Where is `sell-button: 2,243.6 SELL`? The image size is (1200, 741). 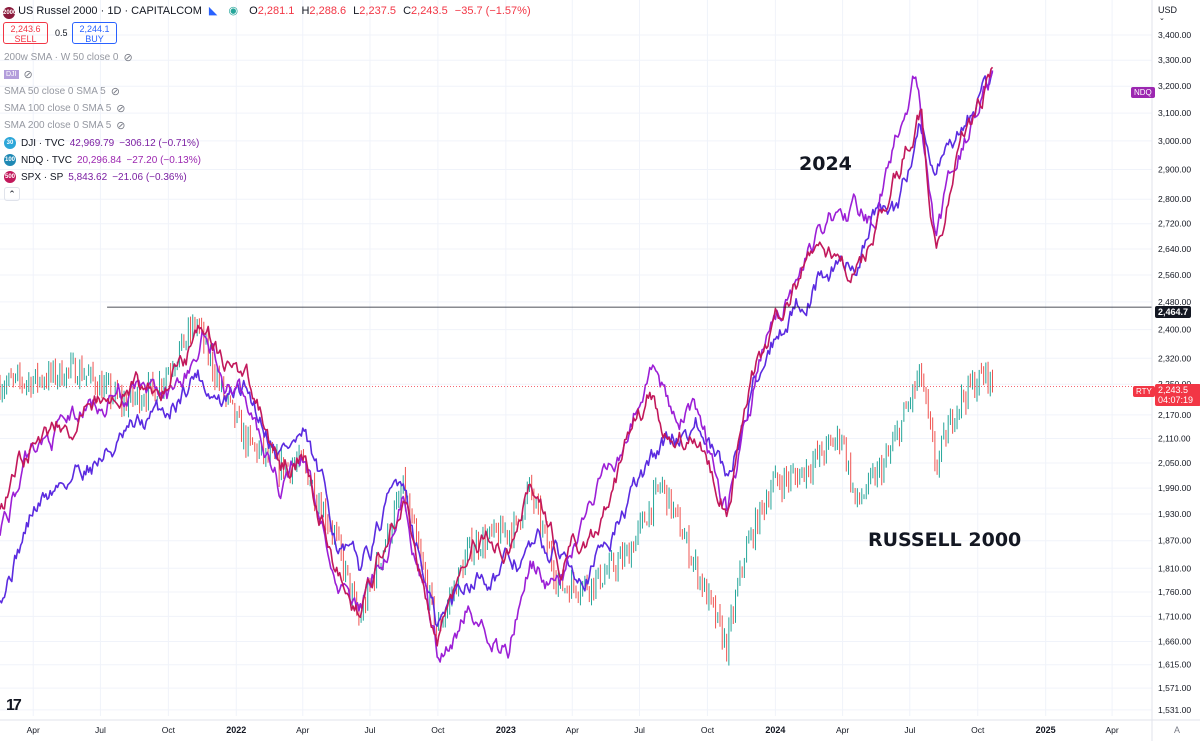
sell-button: 2,243.6 SELL is located at coordinates (25, 33).